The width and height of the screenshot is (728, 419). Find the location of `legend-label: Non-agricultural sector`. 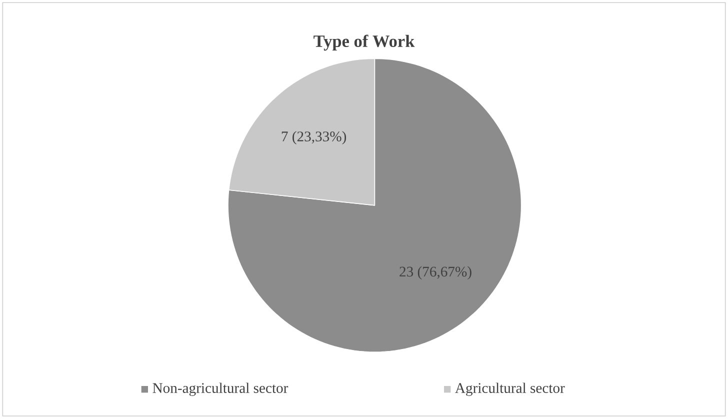

legend-label: Non-agricultural sector is located at coordinates (220, 389).